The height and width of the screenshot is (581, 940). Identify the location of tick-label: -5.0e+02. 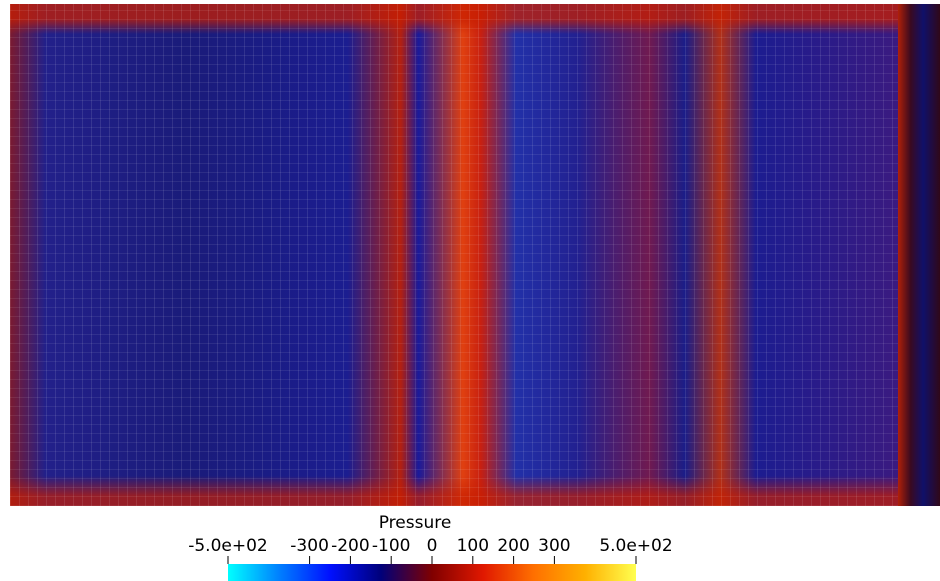
(228, 546).